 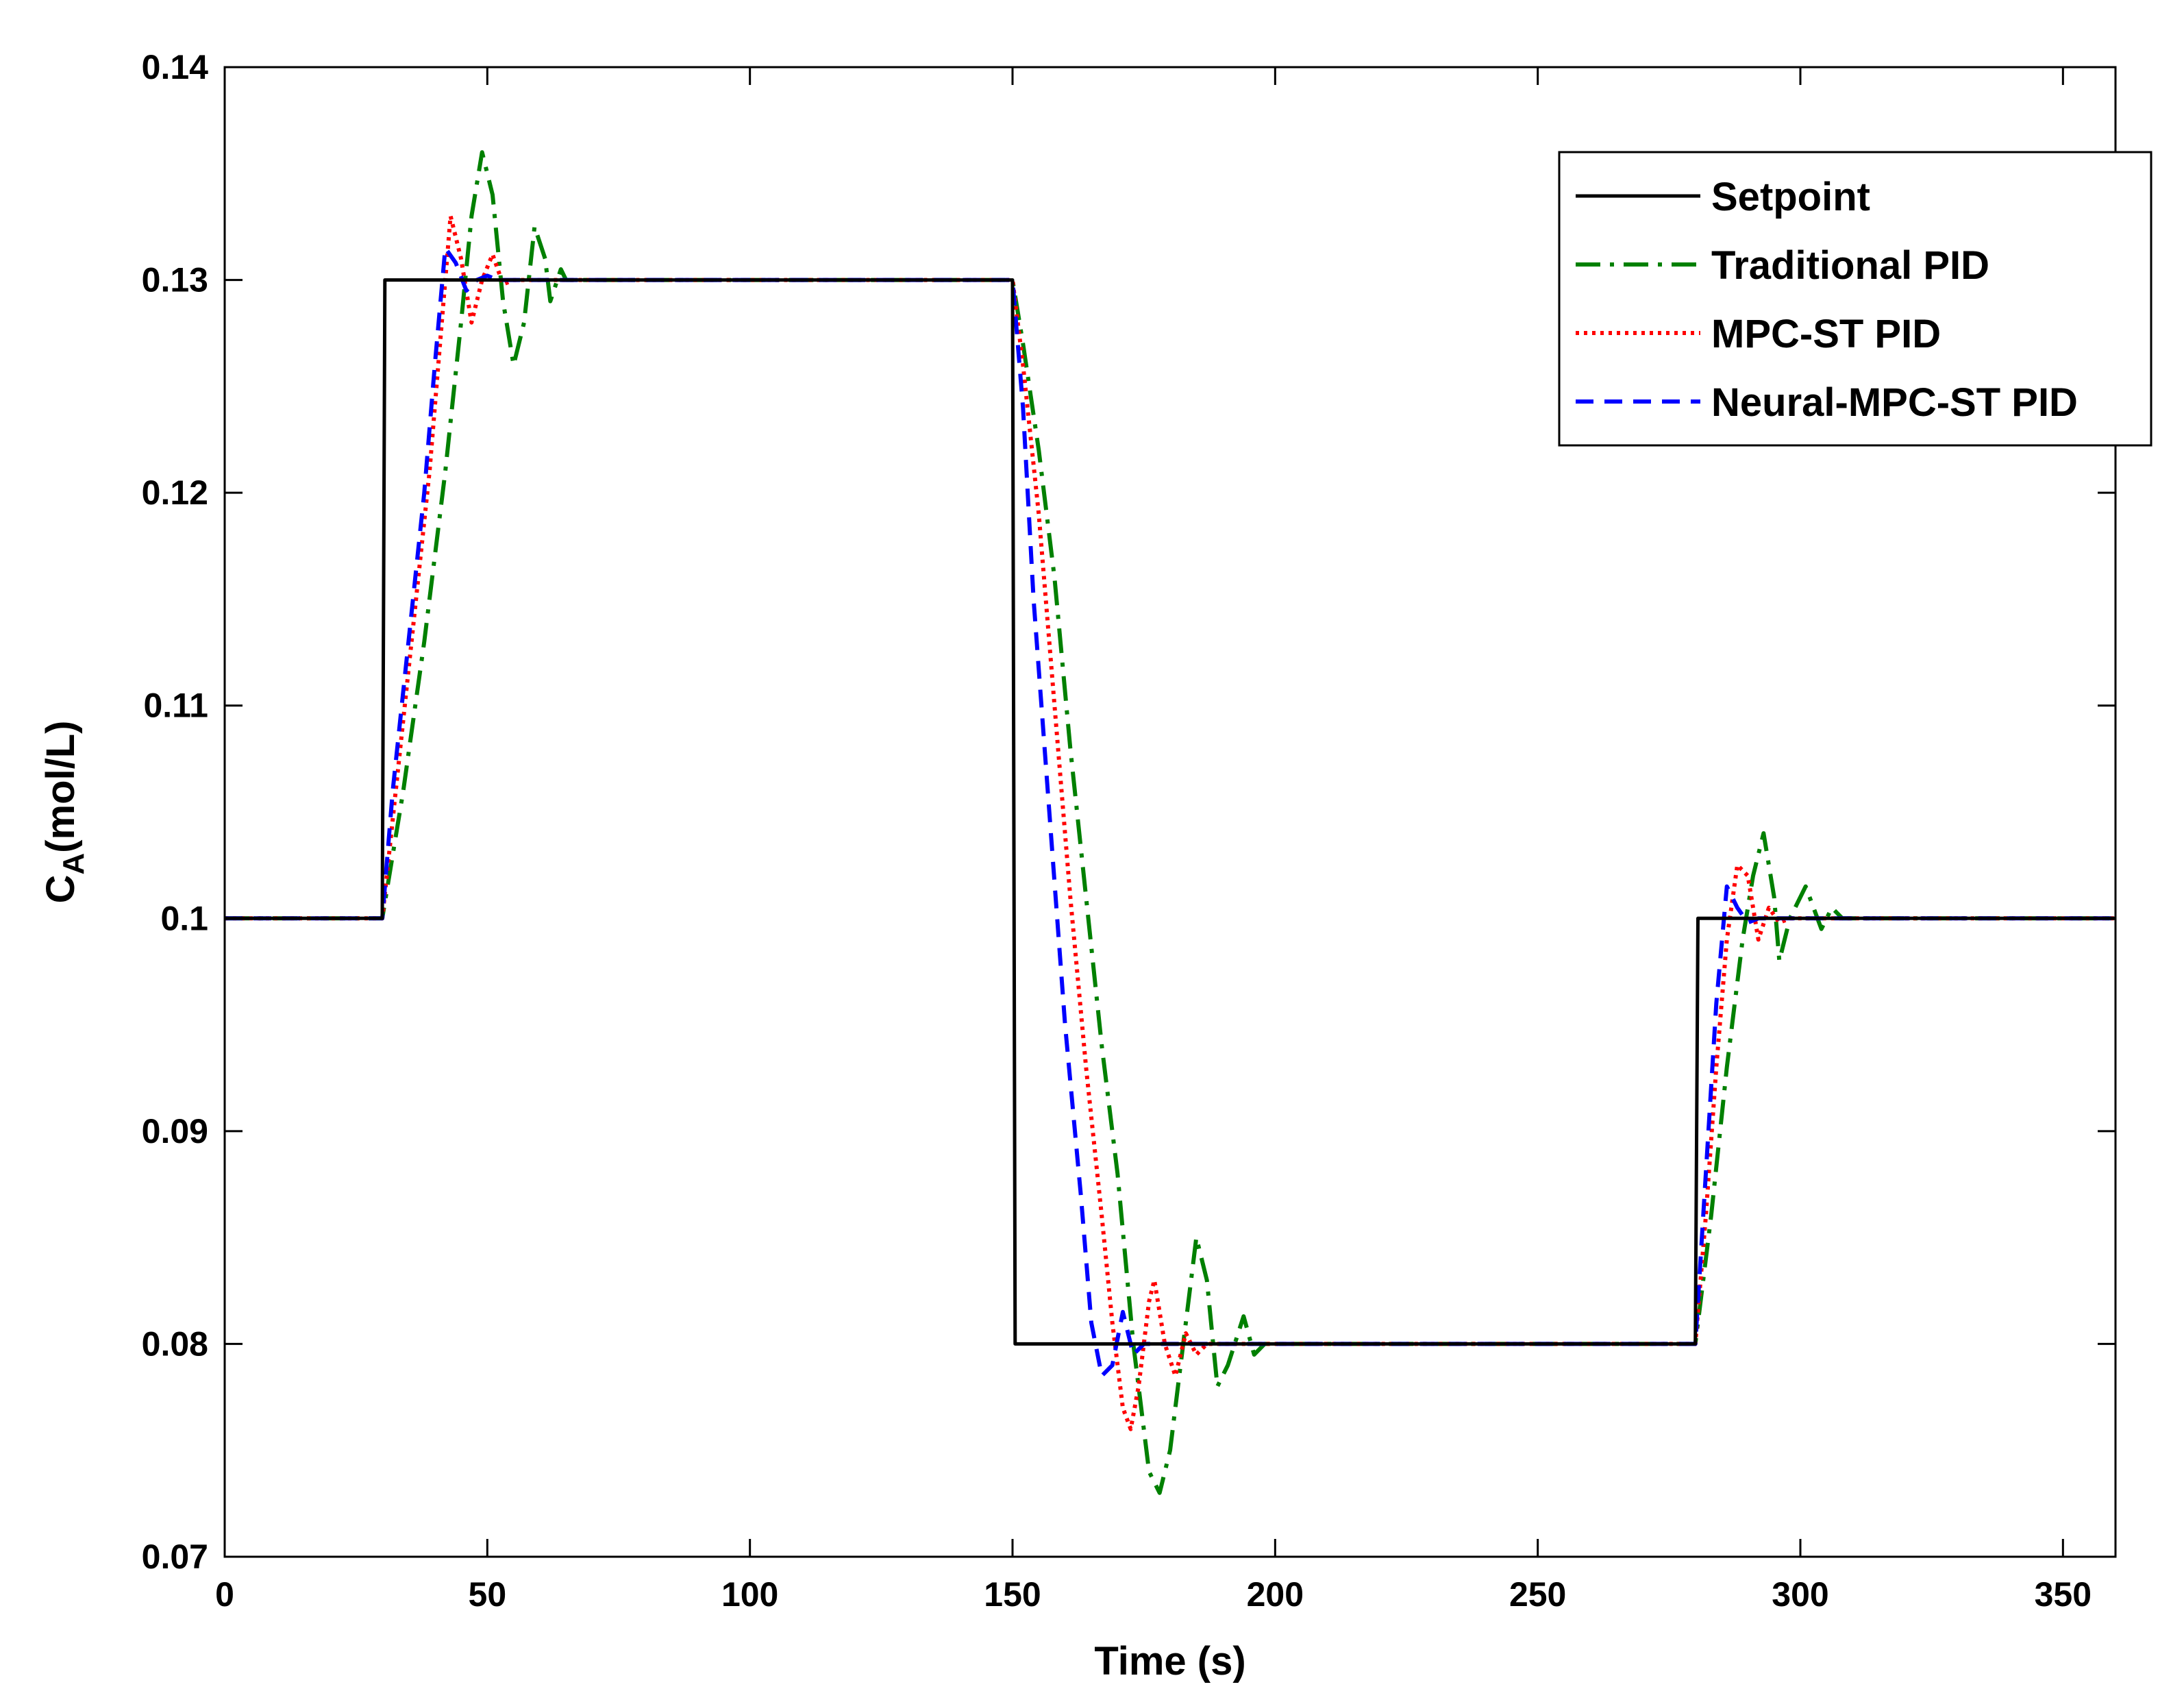 I want to click on y-tick-label: 0.1, so click(x=184, y=918).